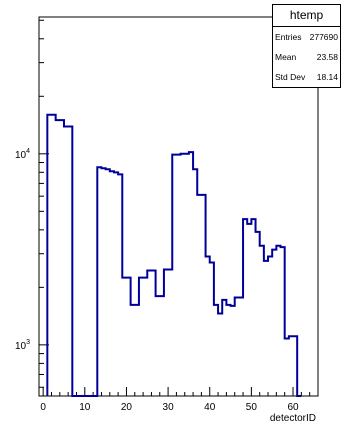 The height and width of the screenshot is (426, 346). What do you see at coordinates (306, 16) in the screenshot?
I see `stats-title: htemp` at bounding box center [306, 16].